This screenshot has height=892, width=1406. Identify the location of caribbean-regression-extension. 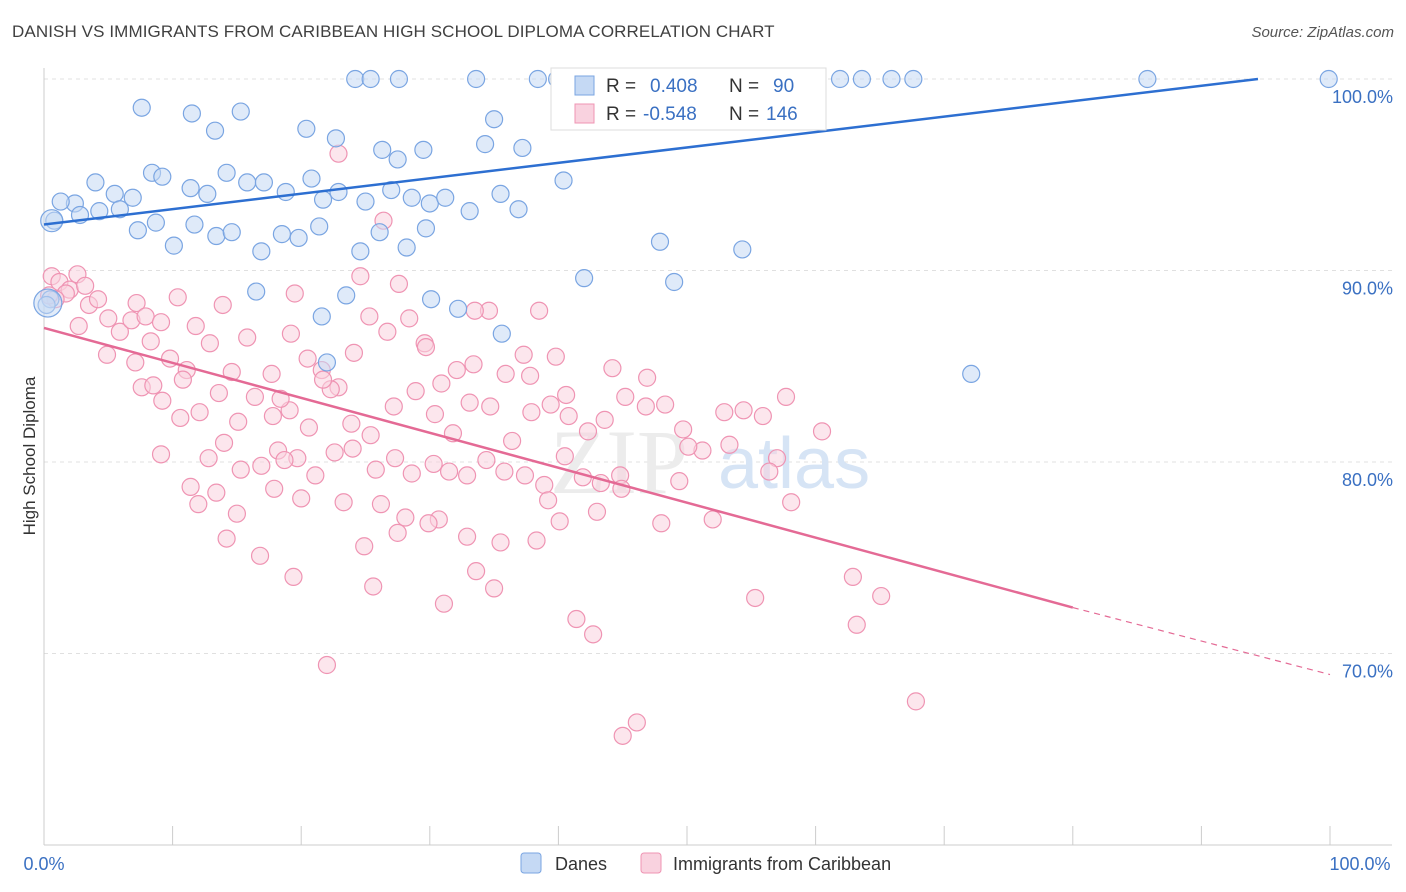
(1201, 641).